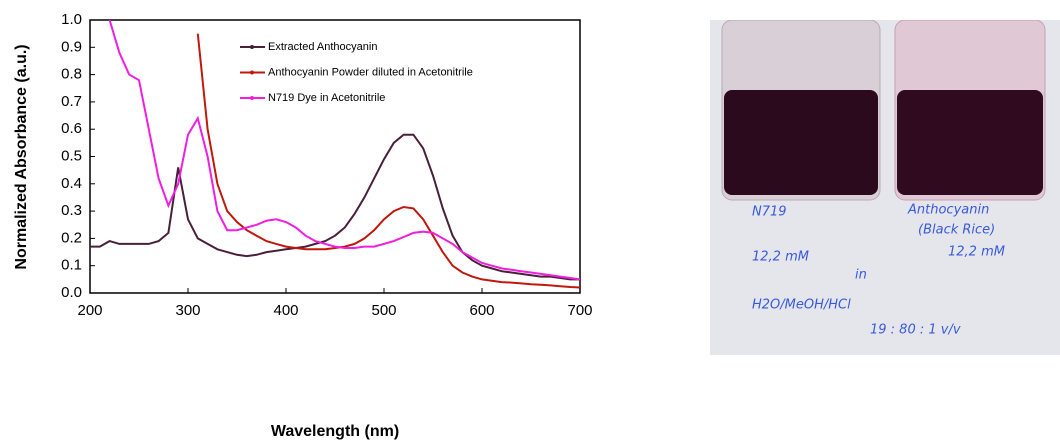 This screenshot has height=448, width=1060. What do you see at coordinates (71, 128) in the screenshot?
I see `y-tick-label: 0.6` at bounding box center [71, 128].